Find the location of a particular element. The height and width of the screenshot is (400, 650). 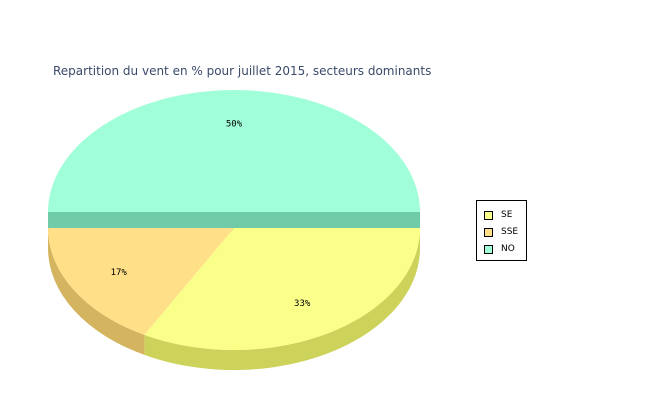

legend-item-se: SE is located at coordinates (498, 215).